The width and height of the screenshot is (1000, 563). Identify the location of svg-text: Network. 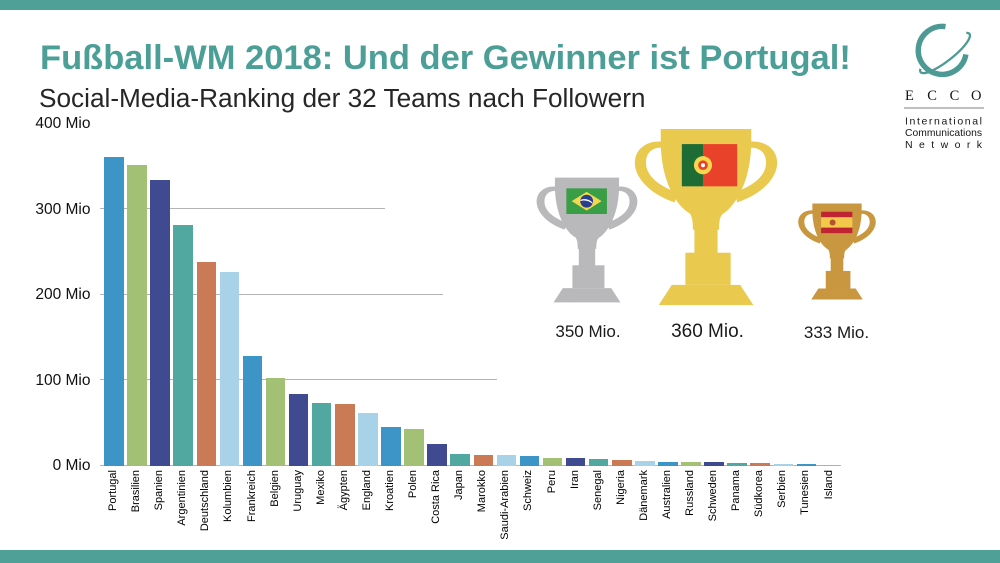
(944, 145).